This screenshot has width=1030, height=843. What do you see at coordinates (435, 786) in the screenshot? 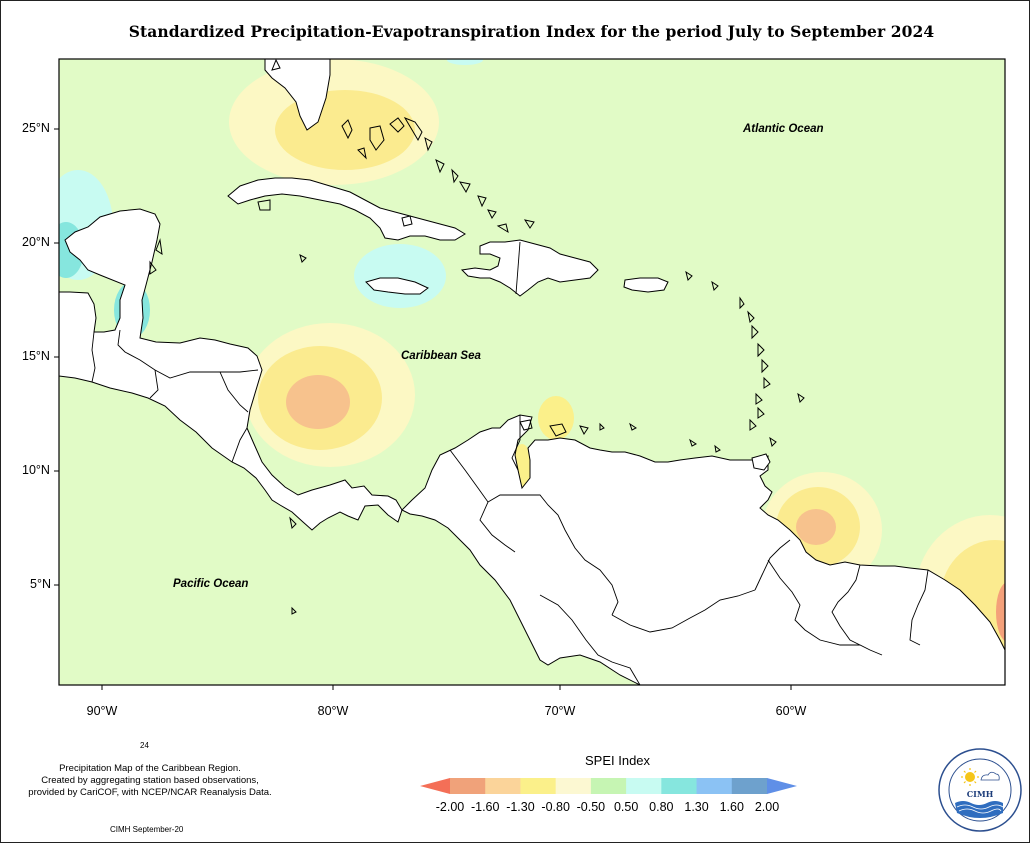
I see `colorbar-arrow-low` at bounding box center [435, 786].